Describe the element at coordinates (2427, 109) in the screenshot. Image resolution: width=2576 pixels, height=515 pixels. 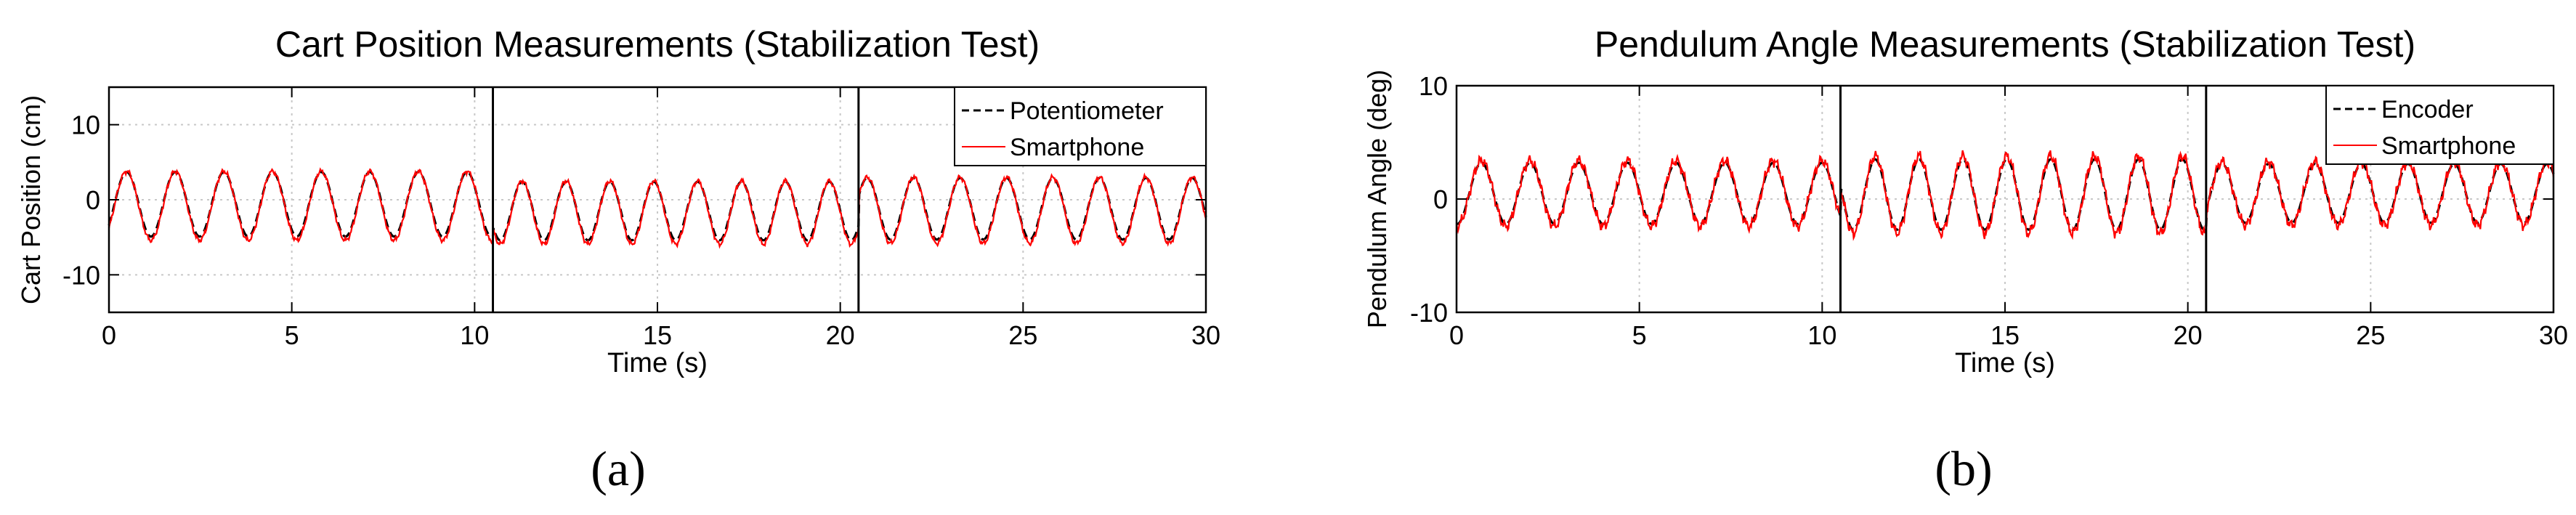
I see `legend-label-encoder: Encoder` at that location.